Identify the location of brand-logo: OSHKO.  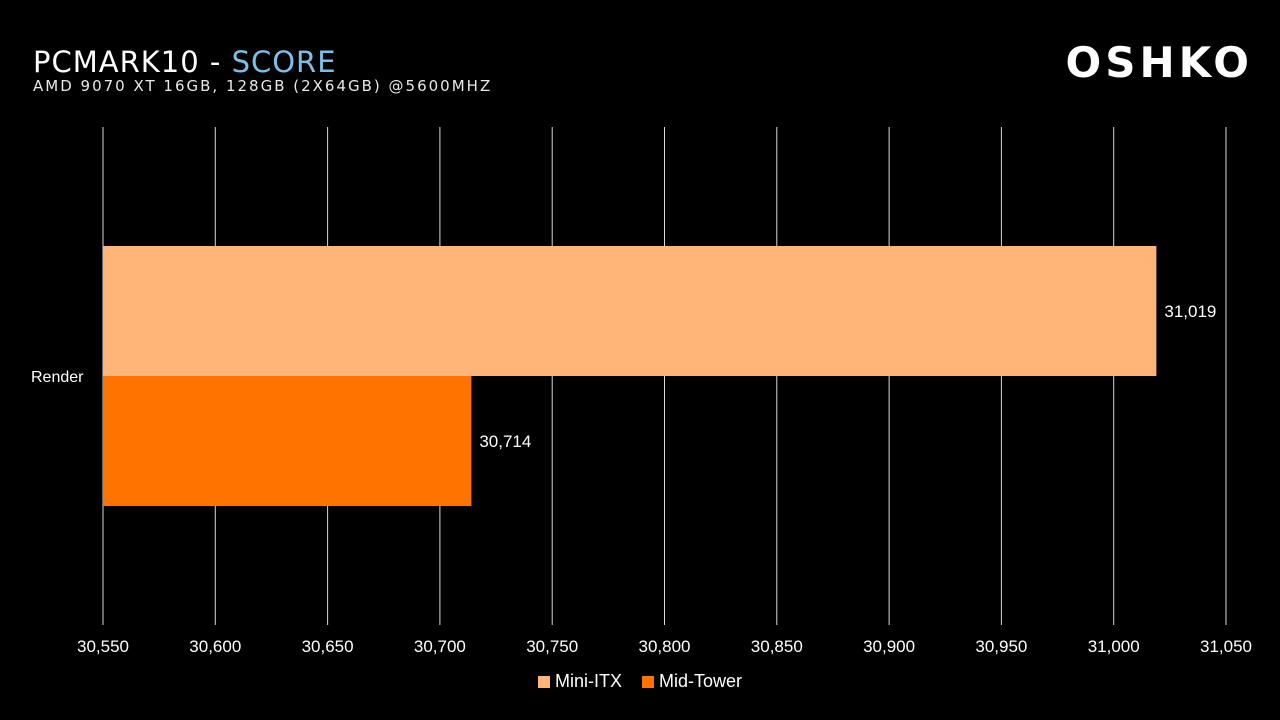
(1159, 62).